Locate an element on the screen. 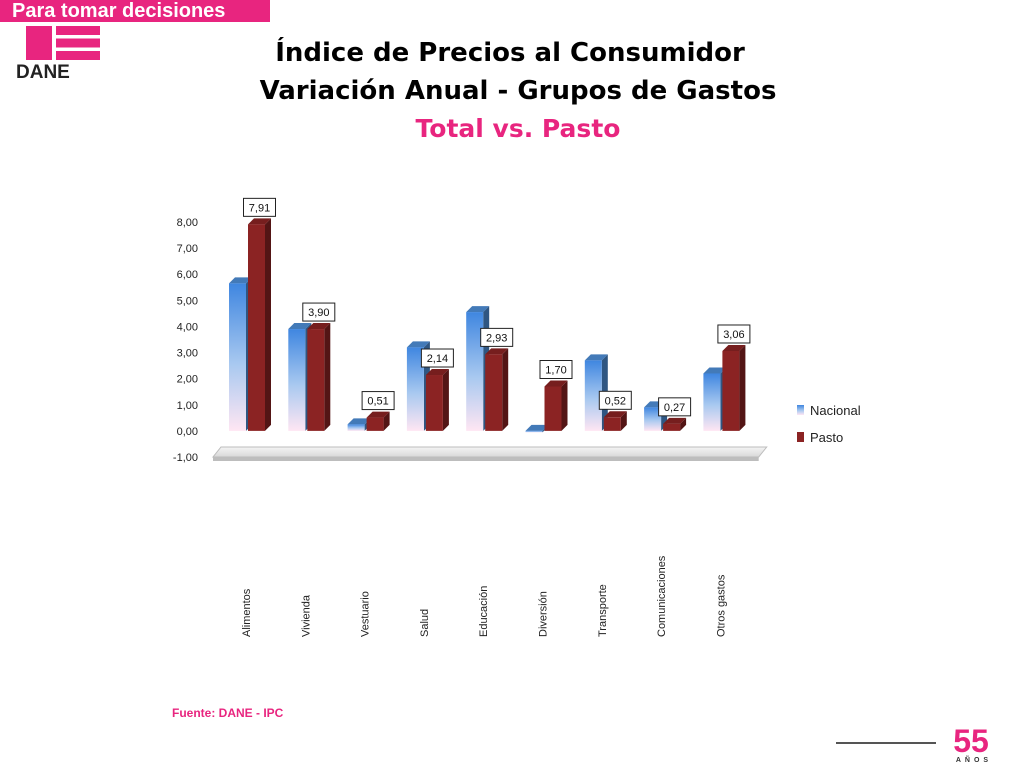 Image resolution: width=1024 pixels, height=768 pixels. y-tick-label: 1,00 is located at coordinates (187, 406).